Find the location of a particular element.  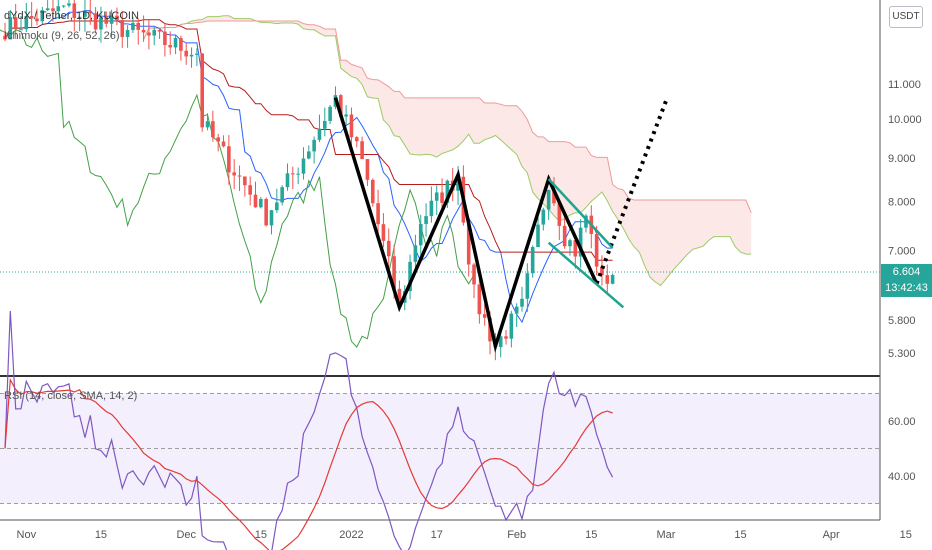

ichimoku-legend: Ichimoku (9, 26, 52, 26) is located at coordinates (62, 36).